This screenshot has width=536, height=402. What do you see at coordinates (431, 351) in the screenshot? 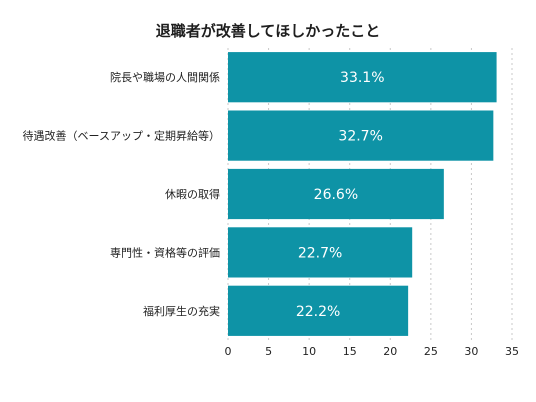
I see `x-tick-label: 25` at bounding box center [431, 351].